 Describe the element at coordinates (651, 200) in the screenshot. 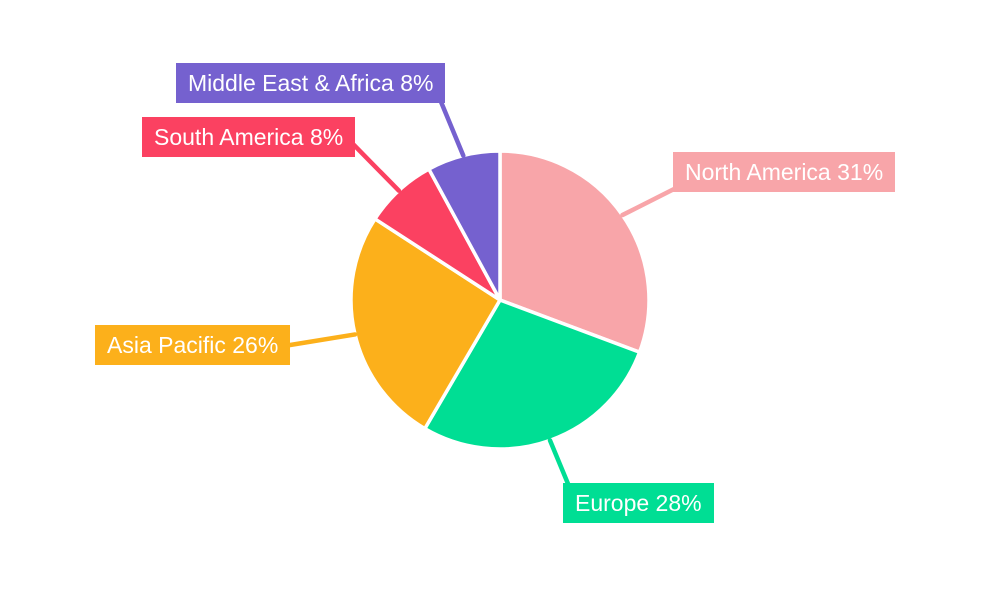

I see `leader-line-north-america` at that location.